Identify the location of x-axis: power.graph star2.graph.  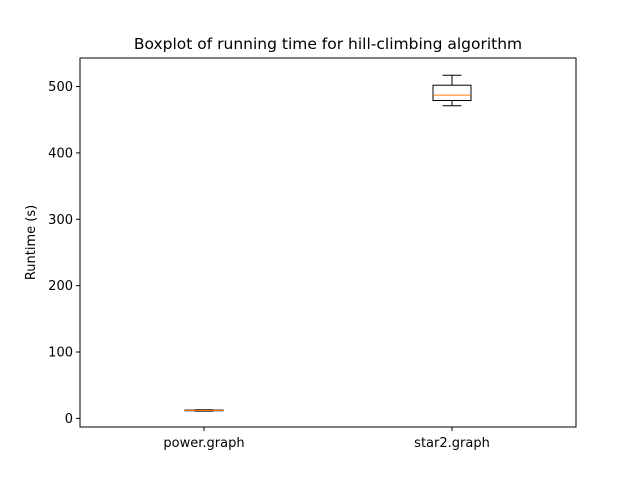
(326, 439).